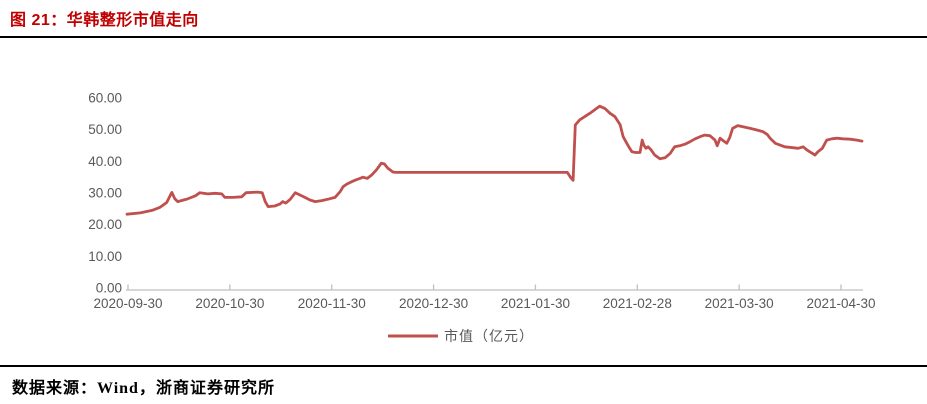  Describe the element at coordinates (105, 129) in the screenshot. I see `y-axis-label: 50.00` at that location.